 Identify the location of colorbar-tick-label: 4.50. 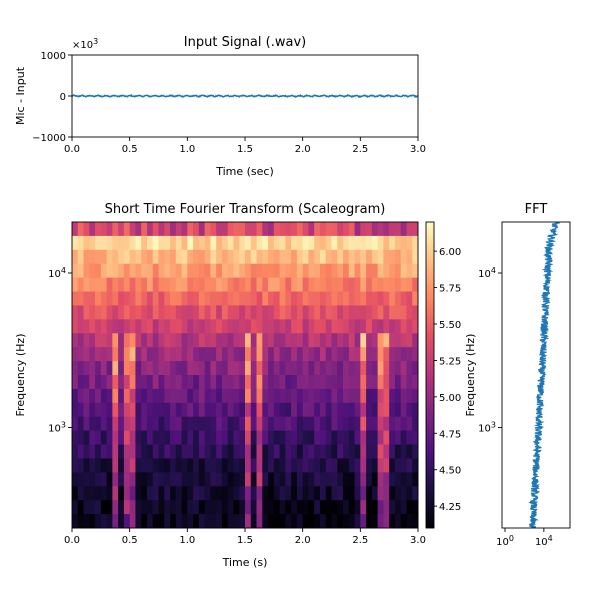
(450, 471).